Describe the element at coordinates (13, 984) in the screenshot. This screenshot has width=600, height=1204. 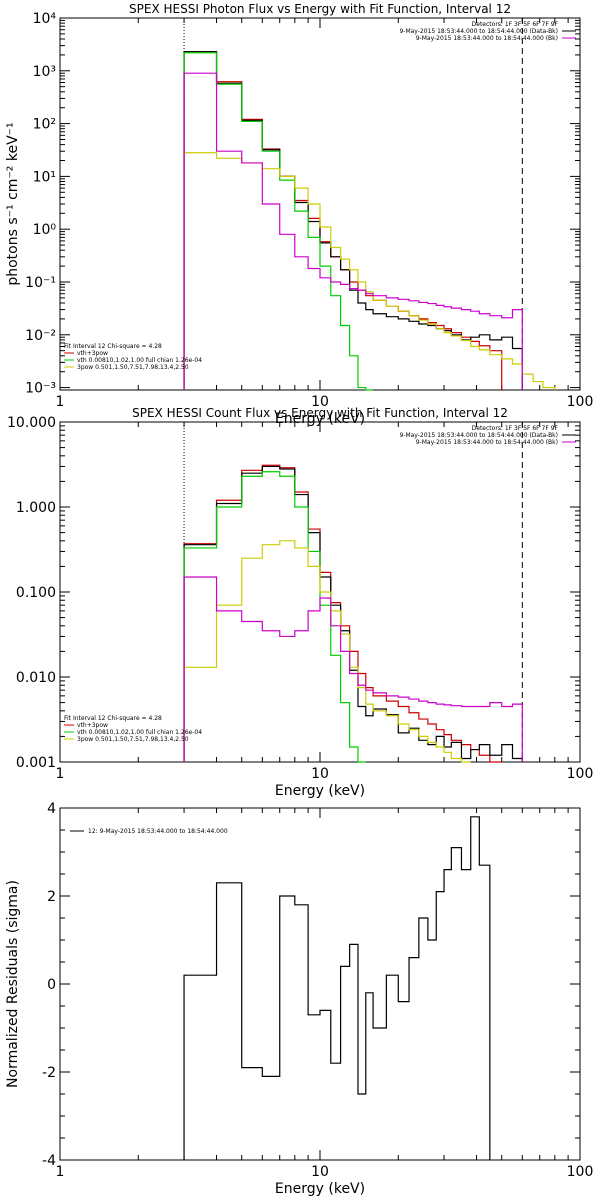
I see `y-axis-label: Normalized Residuals (sigma)` at that location.